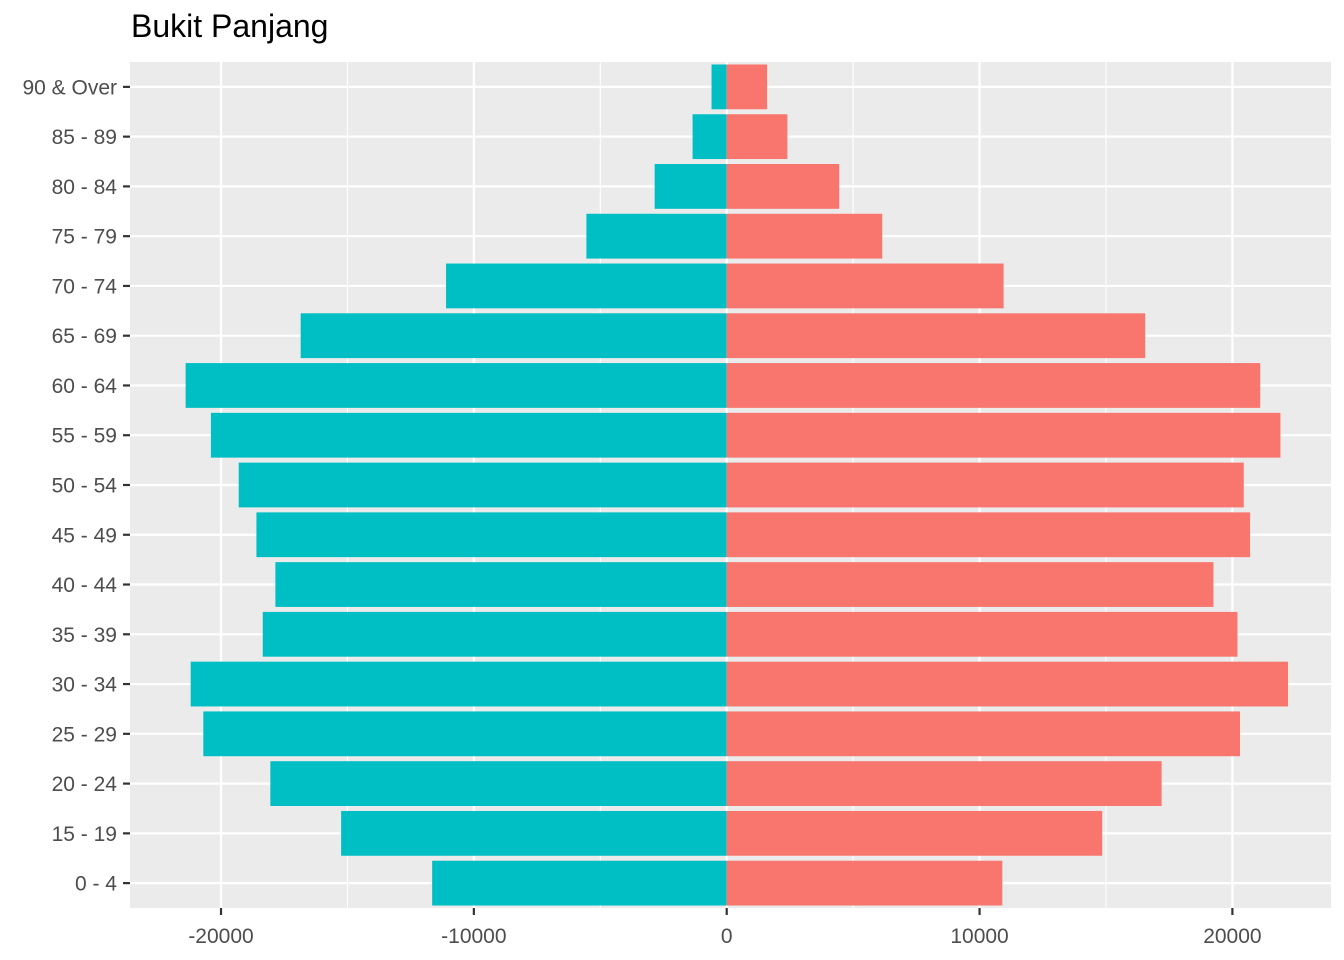  What do you see at coordinates (979, 936) in the screenshot?
I see `x-tick-label: 10000` at bounding box center [979, 936].